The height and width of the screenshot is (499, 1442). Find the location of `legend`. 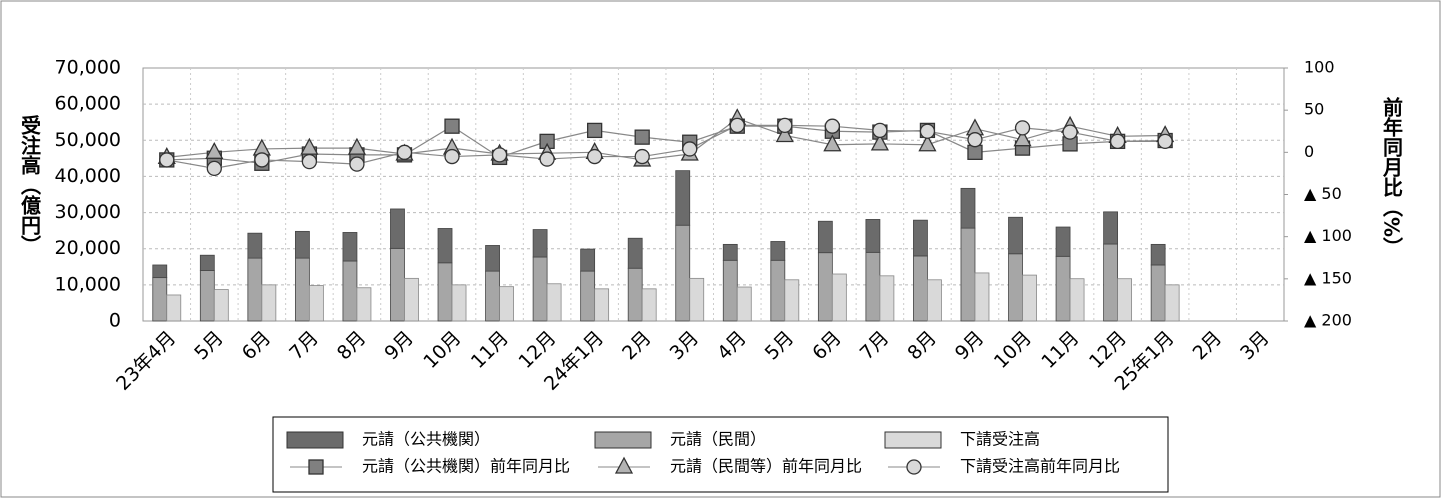

legend is located at coordinates (720, 454).